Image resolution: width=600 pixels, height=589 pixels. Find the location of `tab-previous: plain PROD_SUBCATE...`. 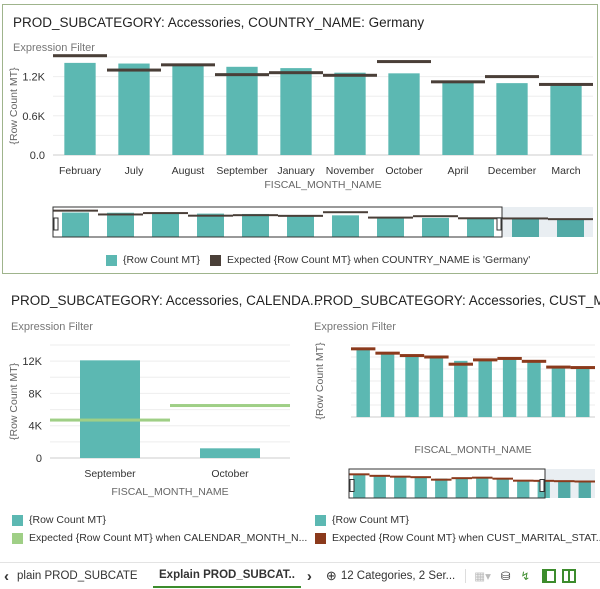

tab-previous: plain PROD_SUBCATE... is located at coordinates (77, 576).